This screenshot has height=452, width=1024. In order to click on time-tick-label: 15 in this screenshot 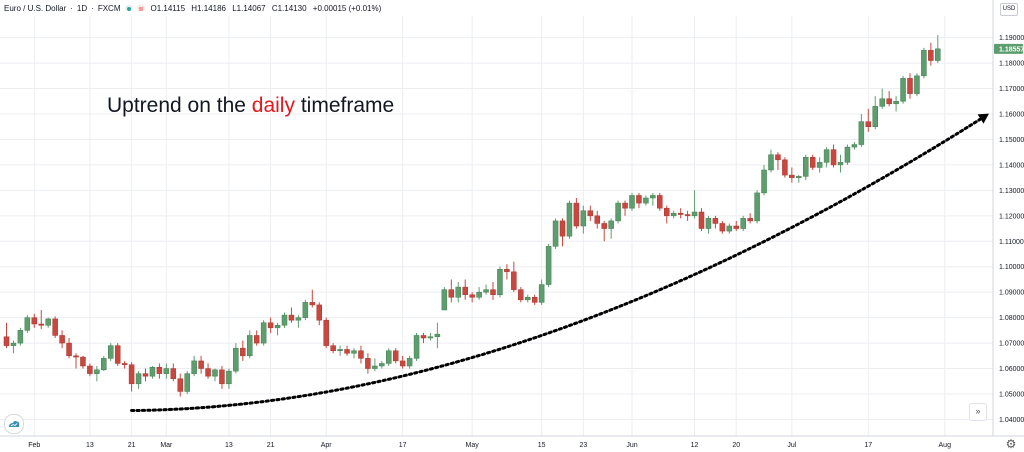, I will do `click(542, 445)`.